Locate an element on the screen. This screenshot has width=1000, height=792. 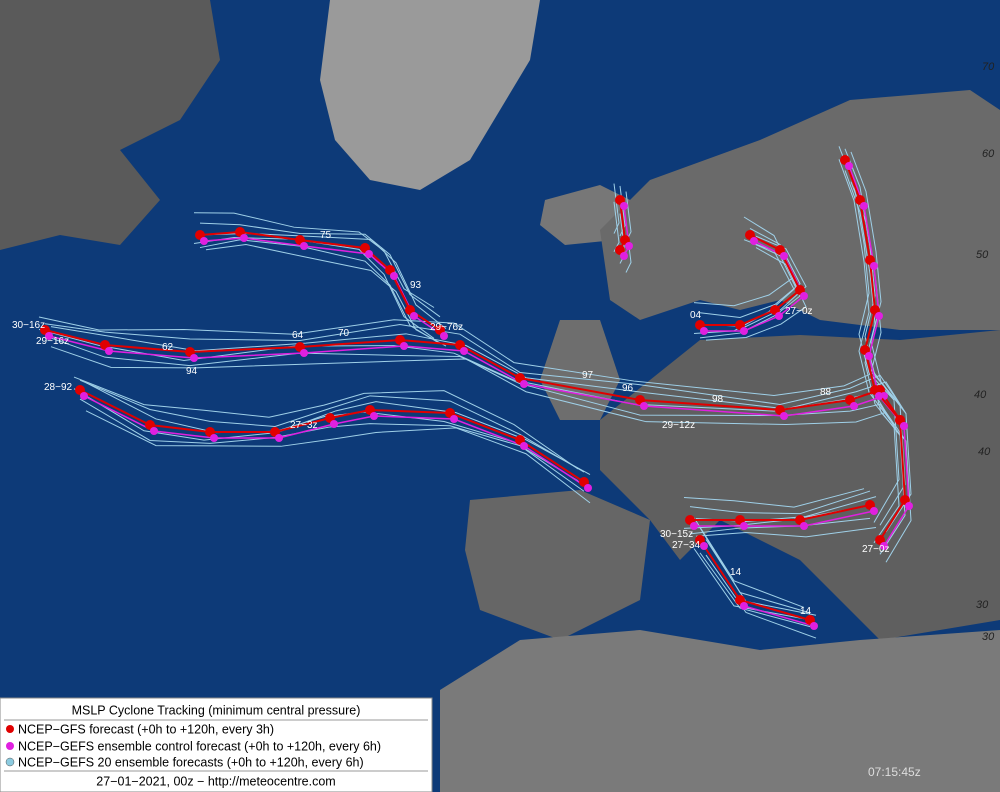
legend-box is located at coordinates (216, 744).